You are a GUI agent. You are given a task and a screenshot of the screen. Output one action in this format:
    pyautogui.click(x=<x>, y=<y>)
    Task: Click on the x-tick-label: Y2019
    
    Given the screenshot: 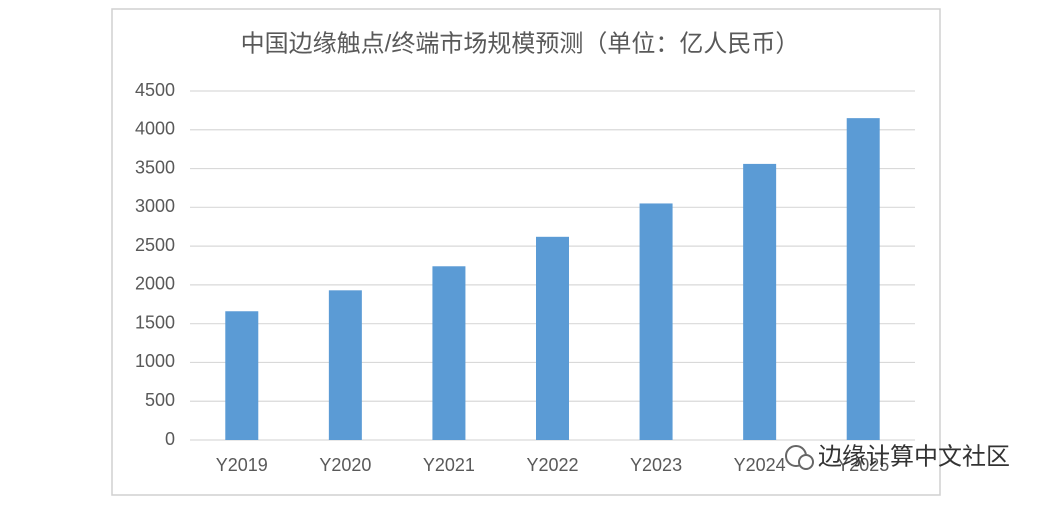 What is the action you would take?
    pyautogui.click(x=242, y=465)
    